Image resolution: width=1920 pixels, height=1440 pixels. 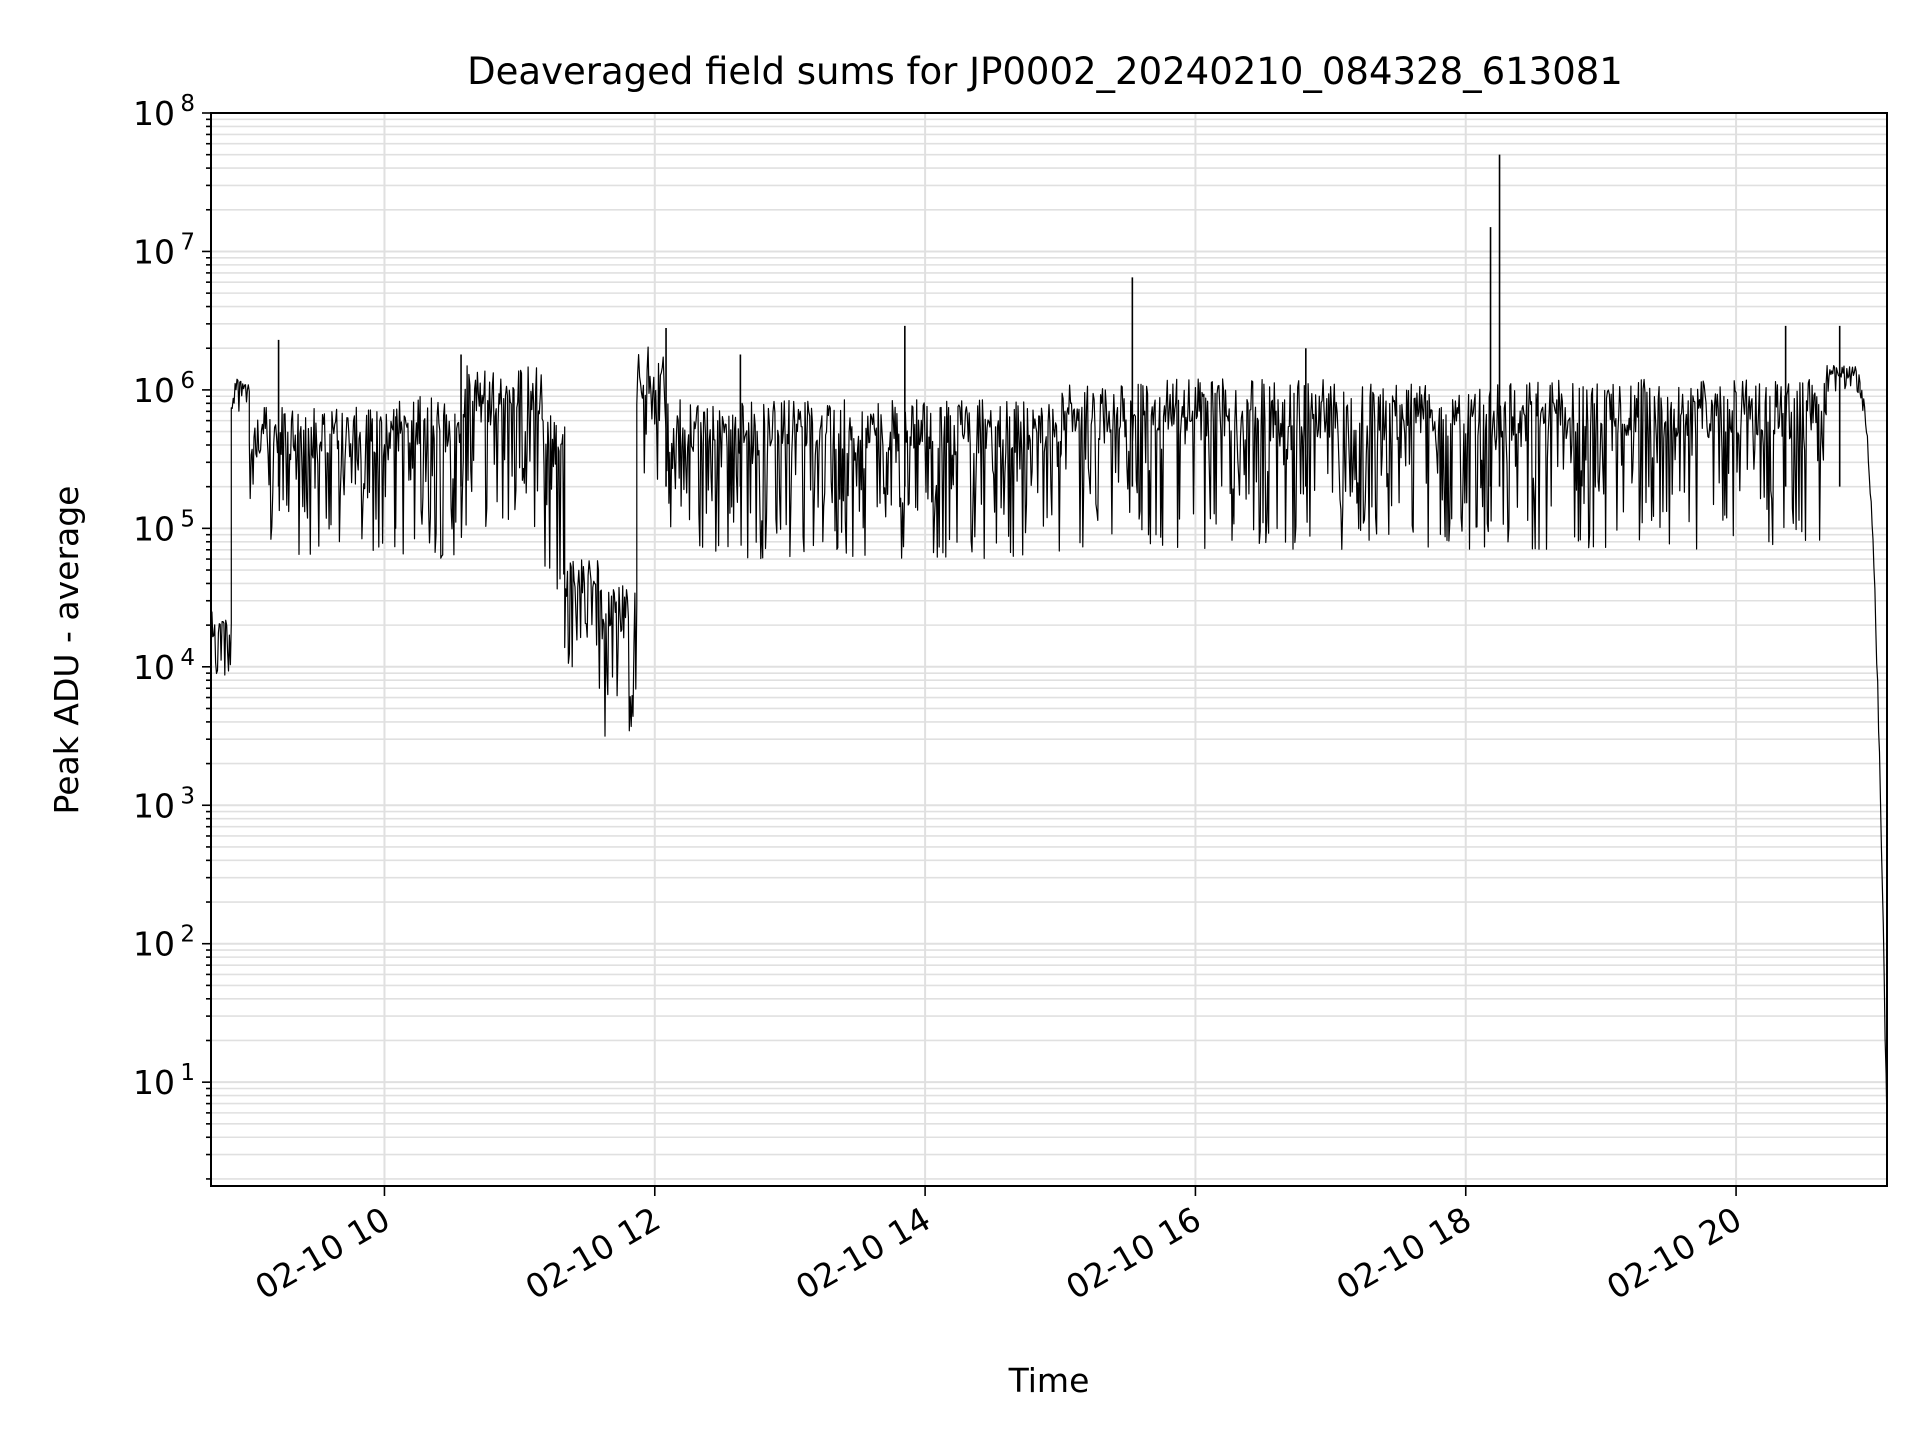 I want to click on y-tick-exponent: 6, so click(x=187, y=381).